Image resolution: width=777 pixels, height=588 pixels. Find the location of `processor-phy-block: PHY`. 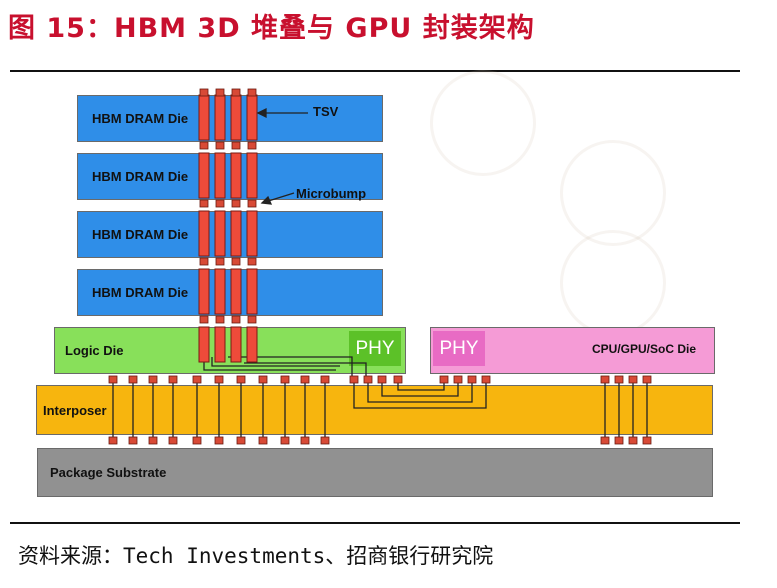

processor-phy-block: PHY is located at coordinates (459, 348).